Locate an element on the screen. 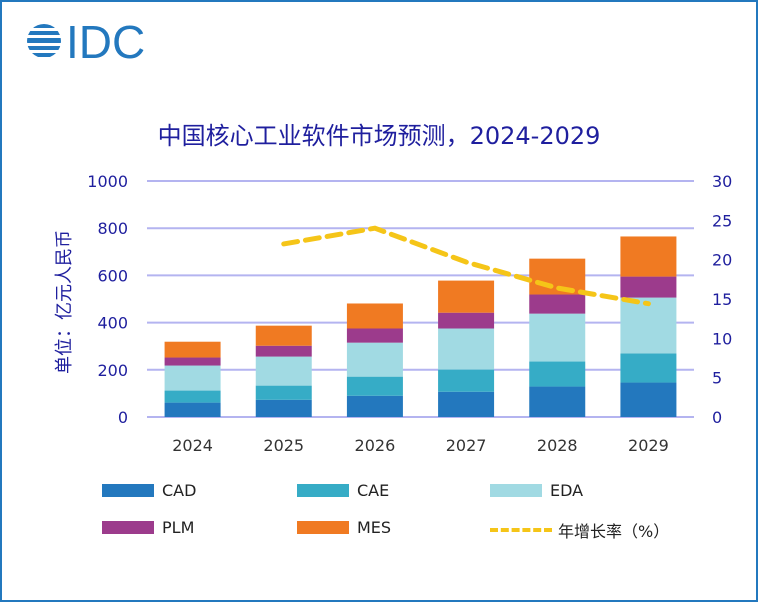 This screenshot has height=602, width=758. legend-label: PLM is located at coordinates (178, 527).